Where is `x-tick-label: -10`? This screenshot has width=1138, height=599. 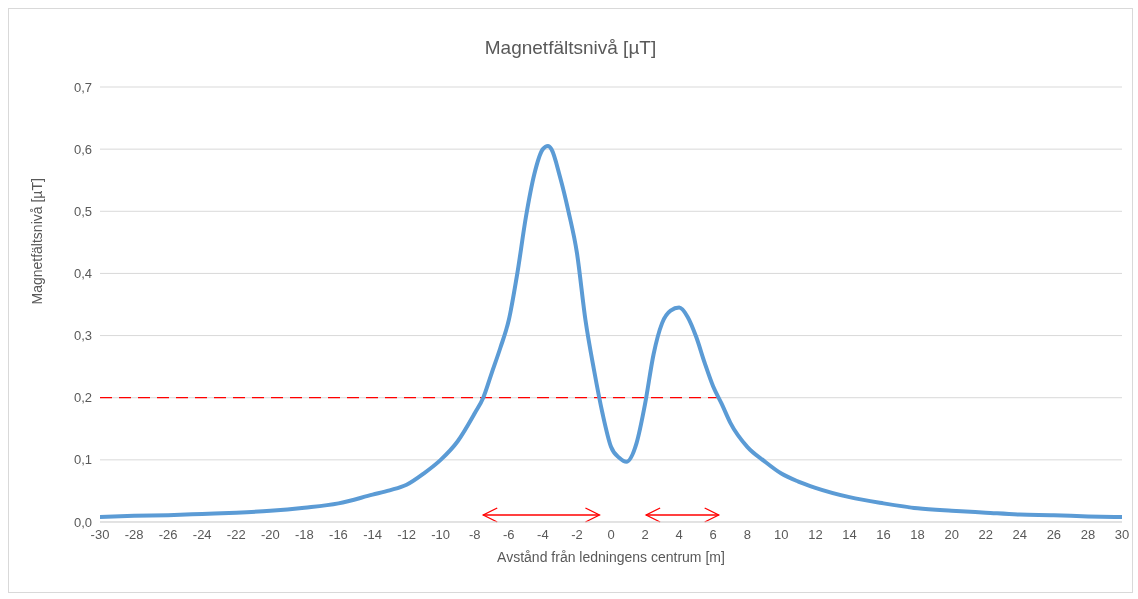 x-tick-label: -10 is located at coordinates (441, 535).